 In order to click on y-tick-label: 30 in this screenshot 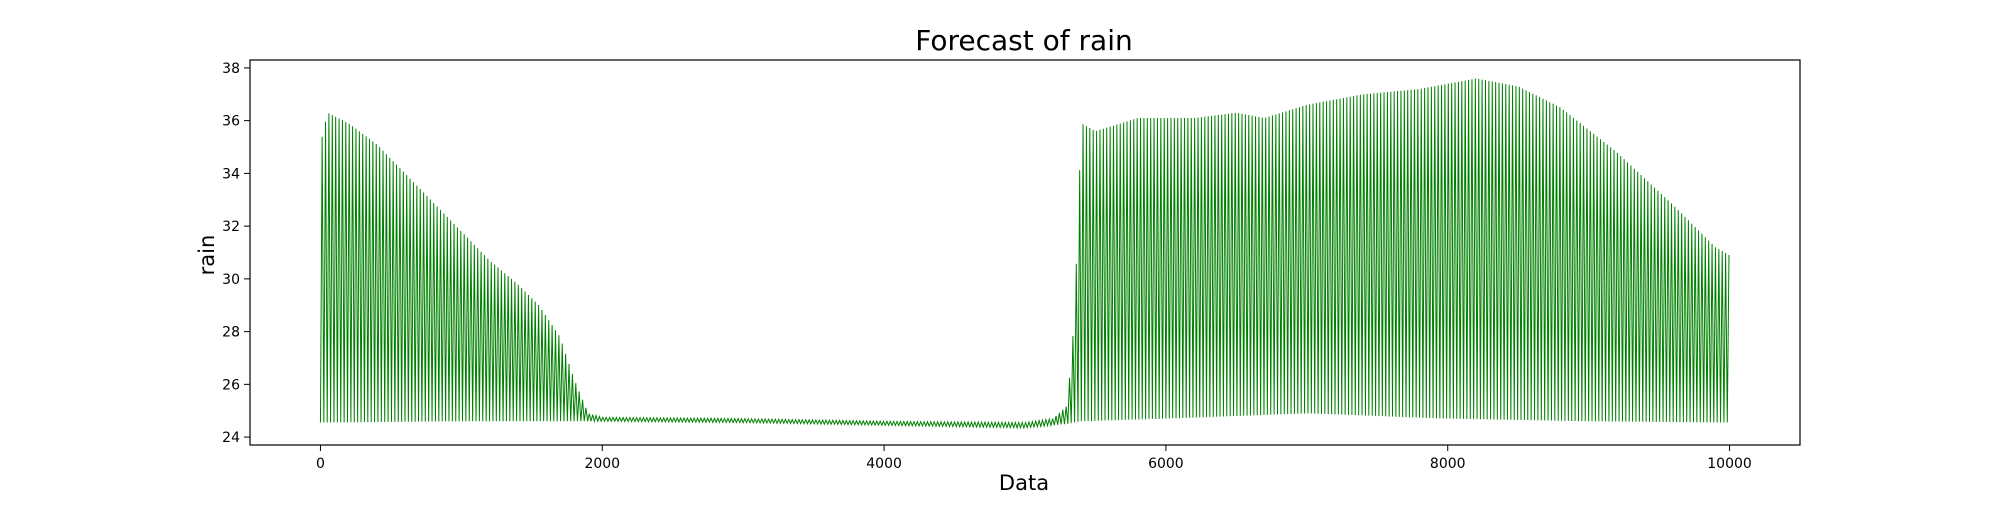, I will do `click(231, 280)`.